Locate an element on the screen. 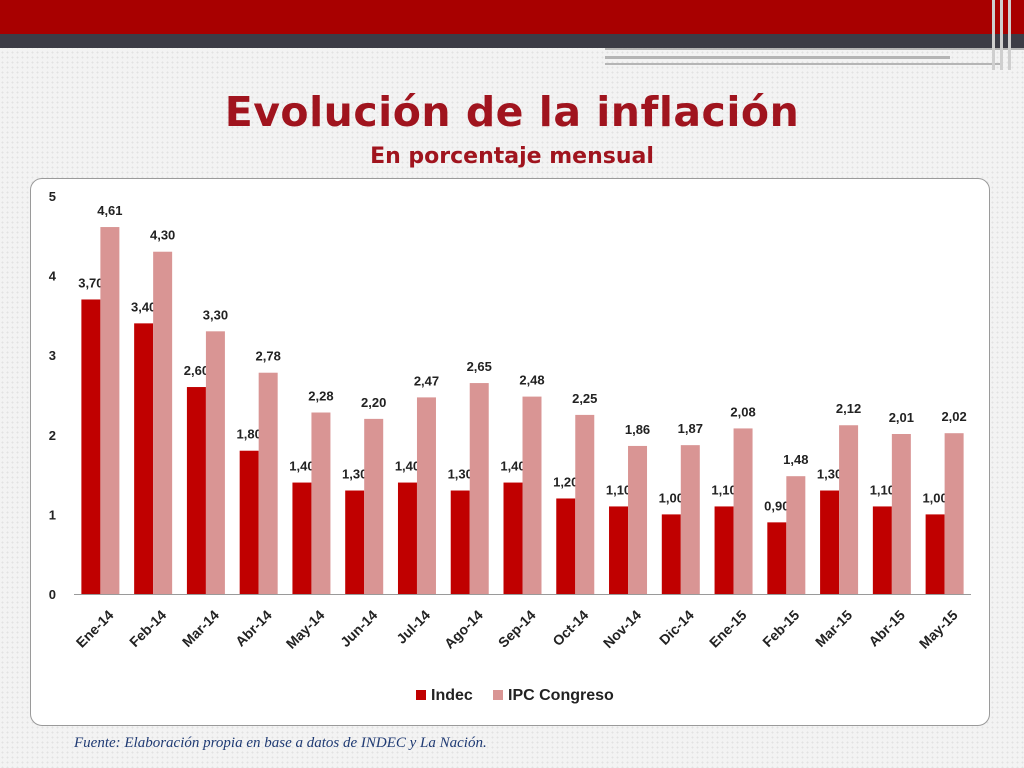 The height and width of the screenshot is (768, 1024). x-tick-label: Mar-15 is located at coordinates (833, 628).